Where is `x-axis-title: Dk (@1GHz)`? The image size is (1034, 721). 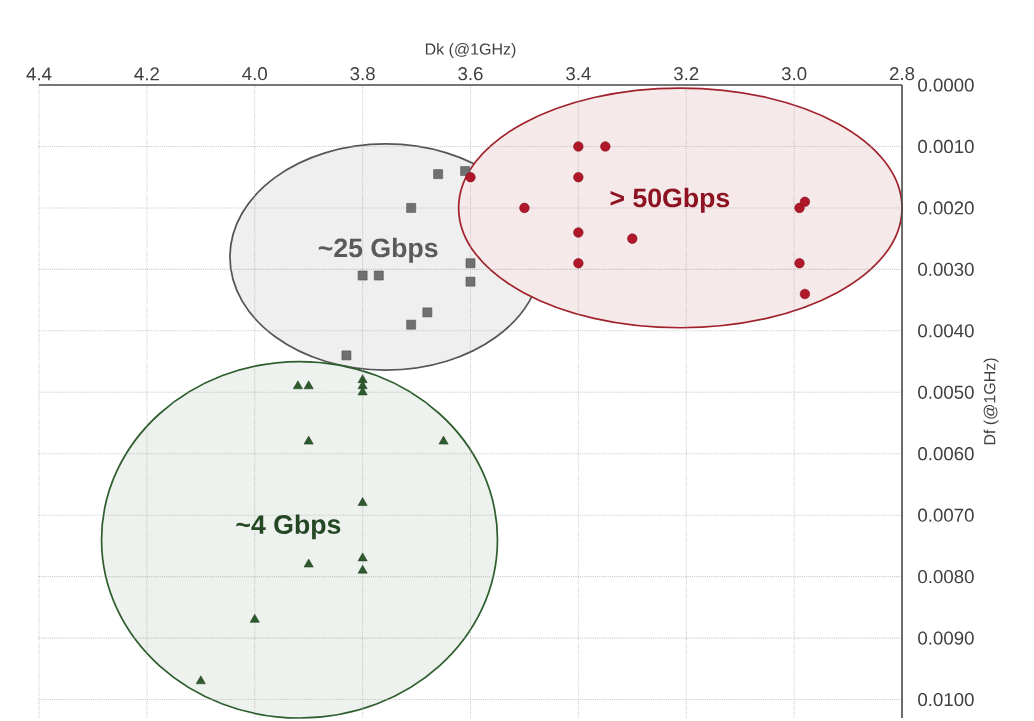
x-axis-title: Dk (@1GHz) is located at coordinates (470, 50).